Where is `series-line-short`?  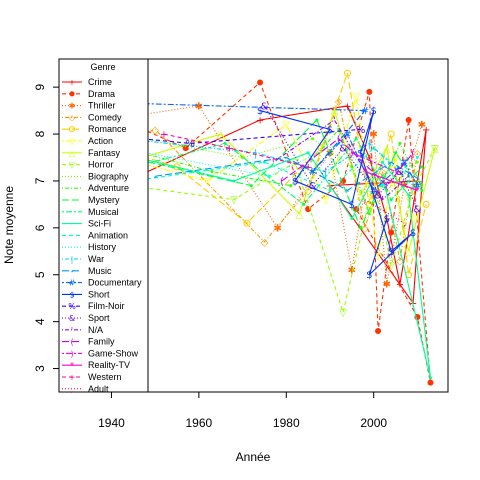 series-line-short is located at coordinates (336, 193).